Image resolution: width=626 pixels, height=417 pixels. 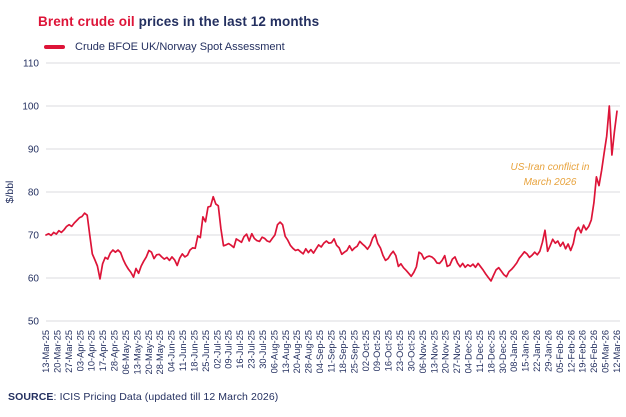 I want to click on x-tick-label: 30-Dec-25, so click(x=503, y=351).